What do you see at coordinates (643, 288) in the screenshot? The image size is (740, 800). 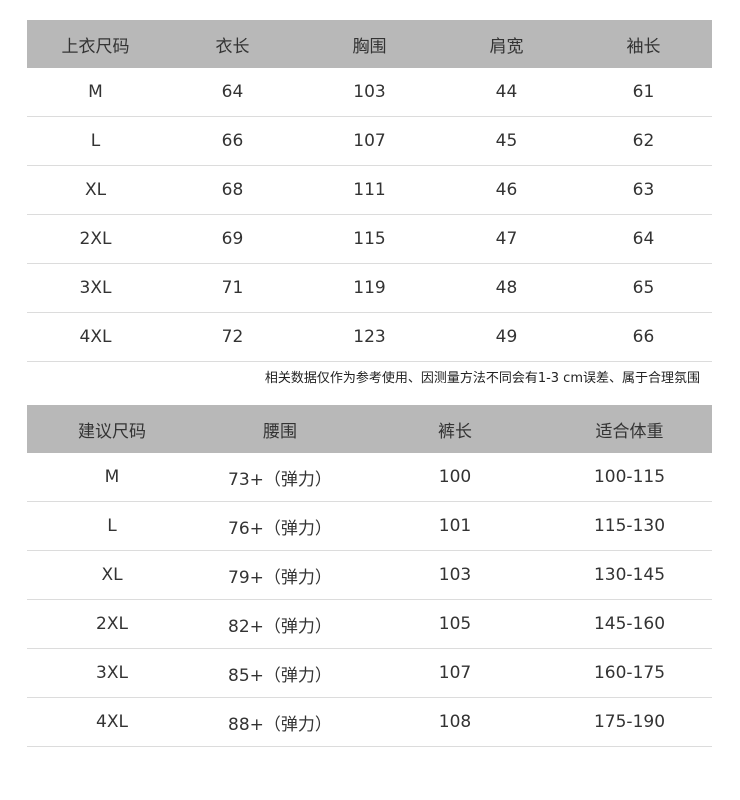 I see `table-cell: 65` at bounding box center [643, 288].